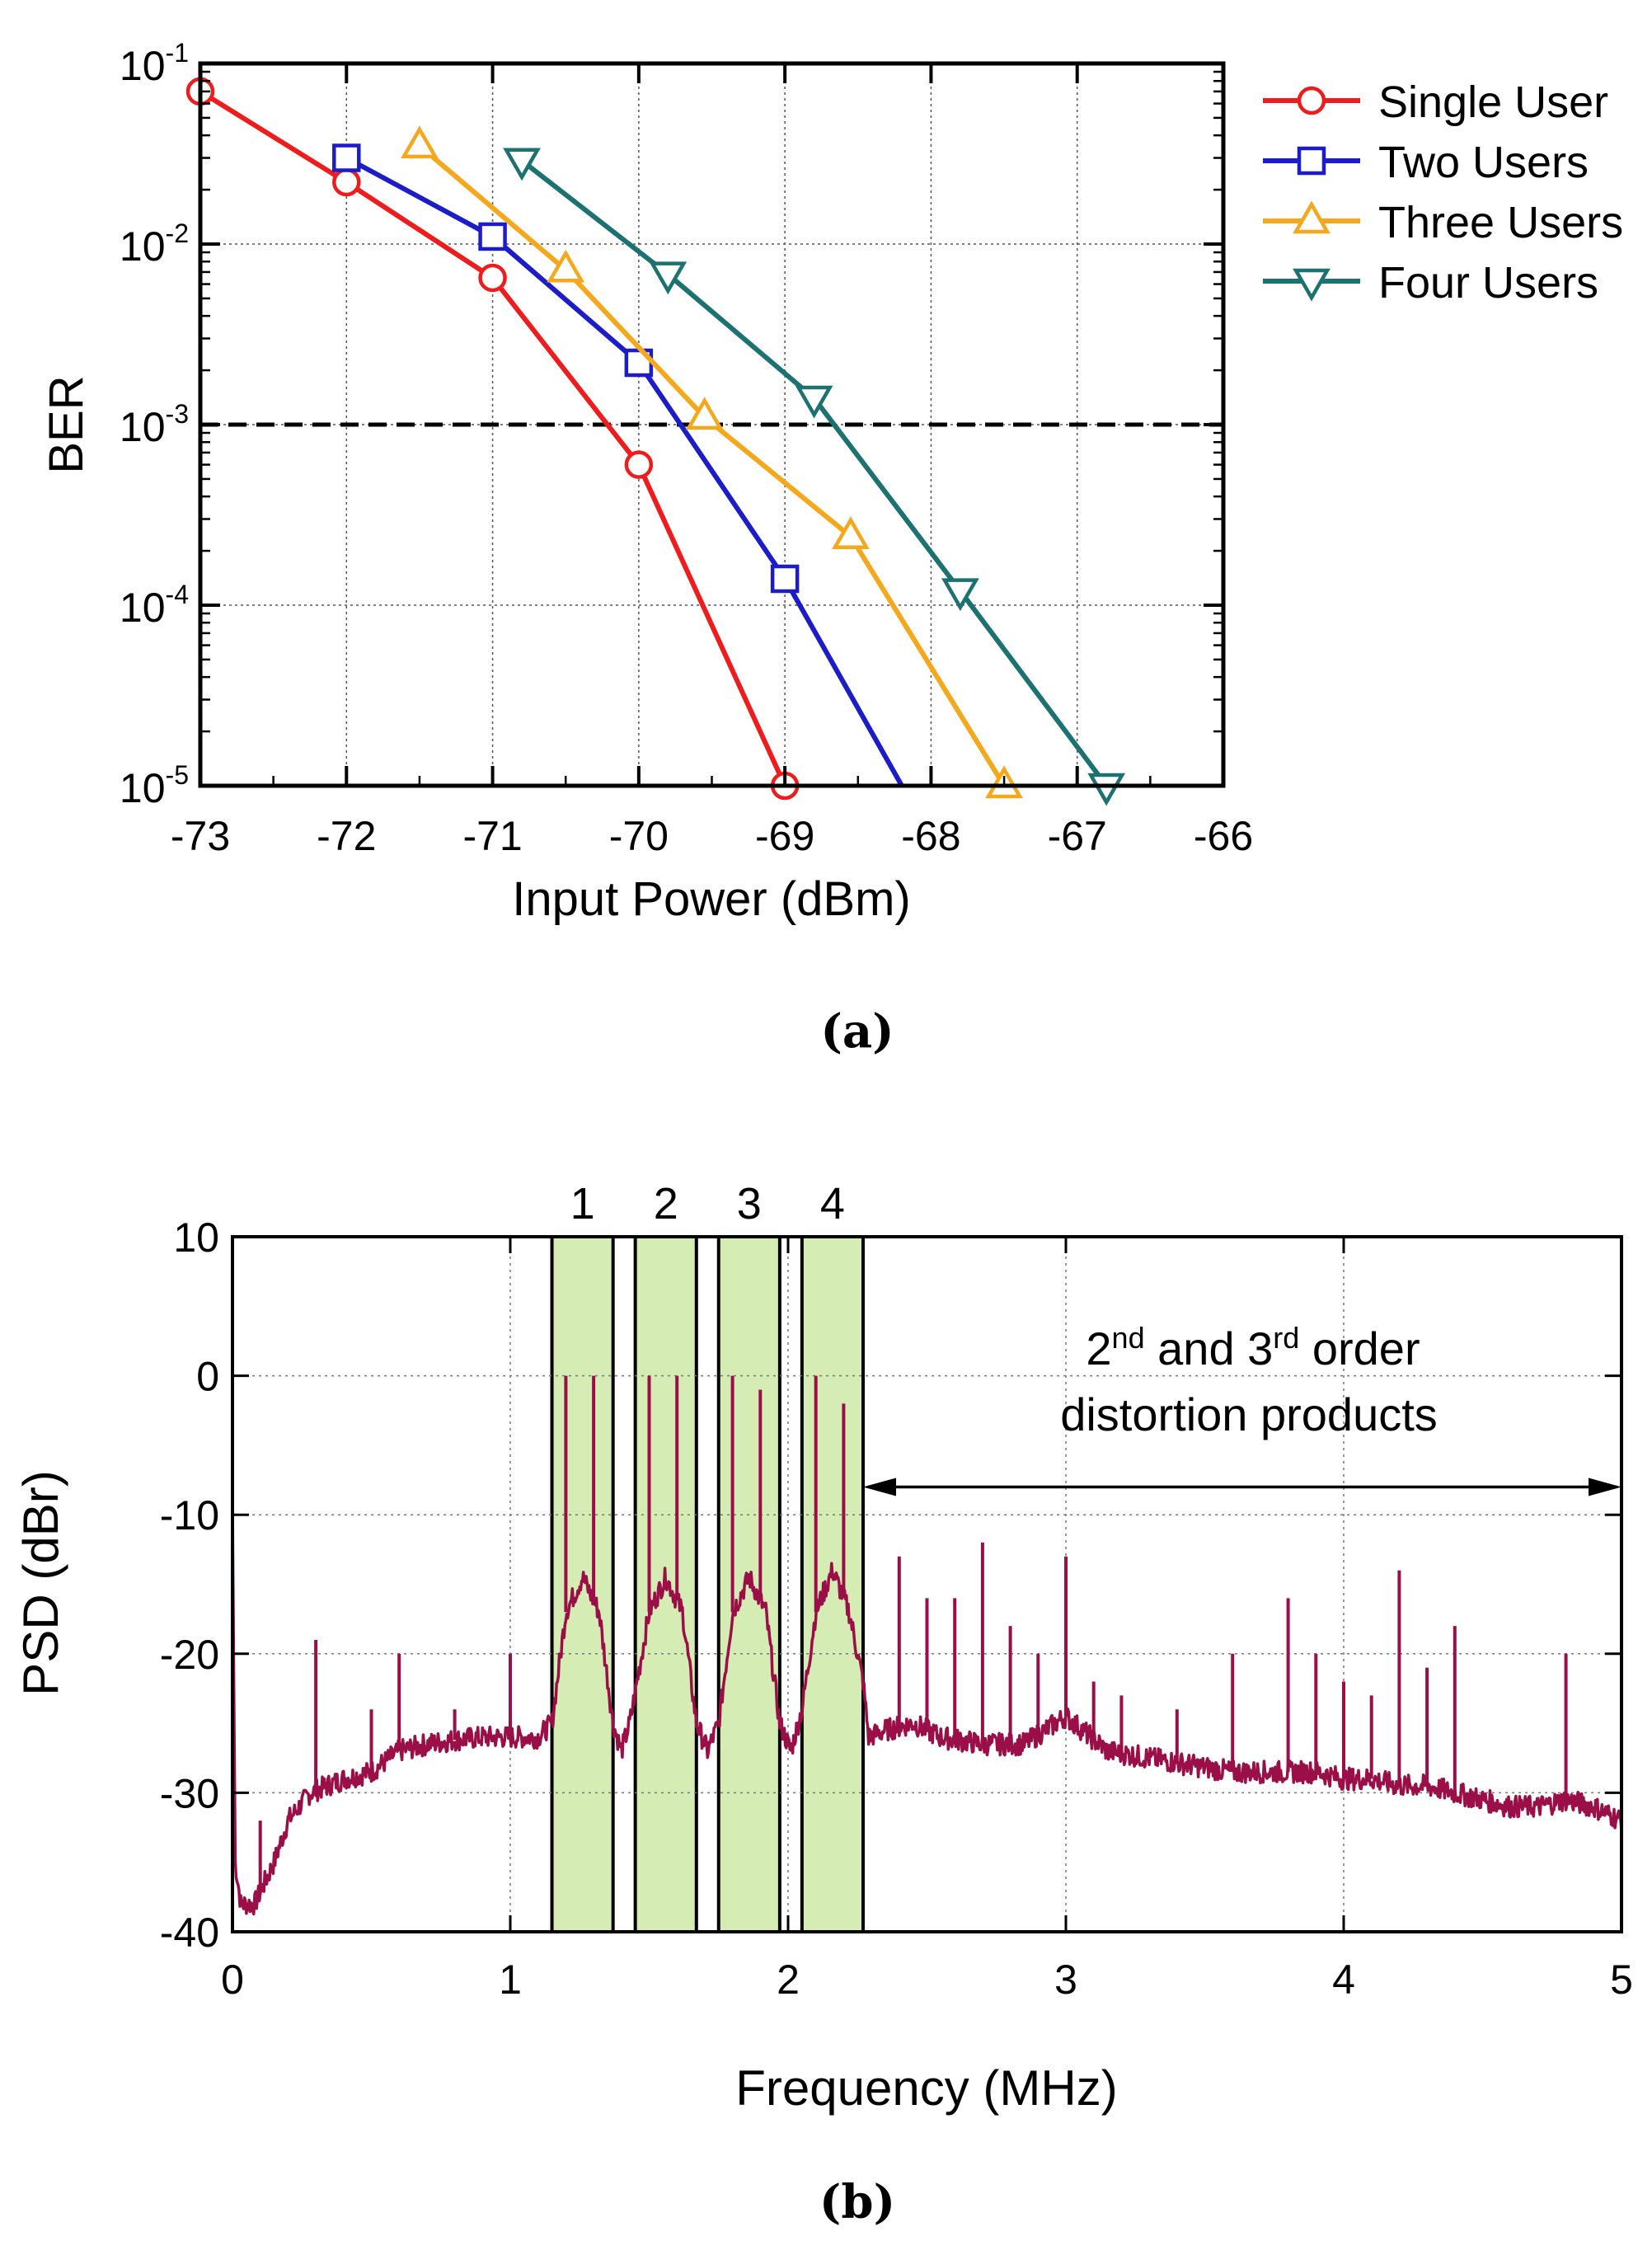 This screenshot has height=2255, width=1652. I want to click on arrow-head-left, so click(879, 1486).